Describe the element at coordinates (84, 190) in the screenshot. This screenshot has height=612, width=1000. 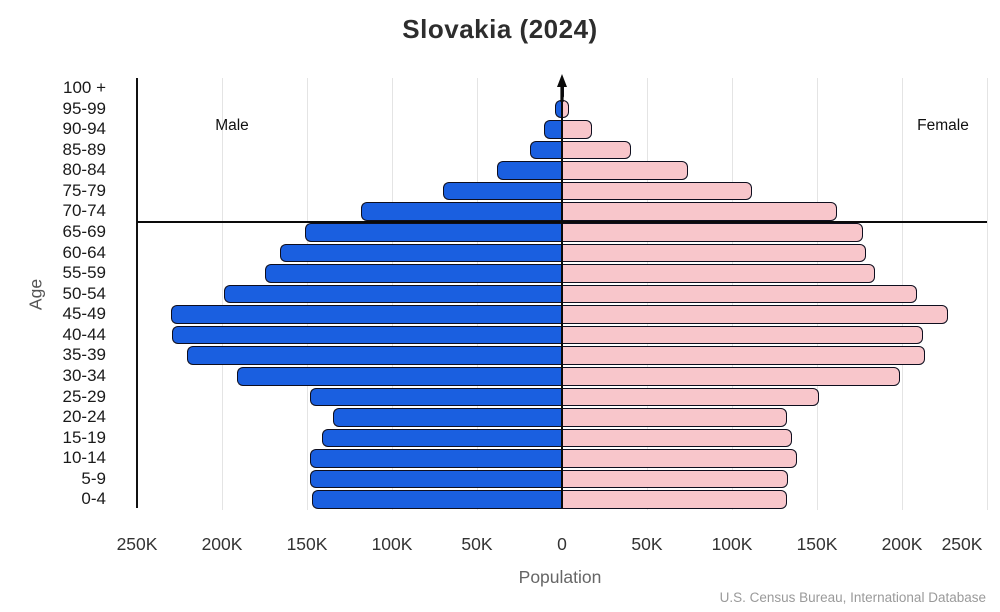
I see `age-tick-label: 75-79` at that location.